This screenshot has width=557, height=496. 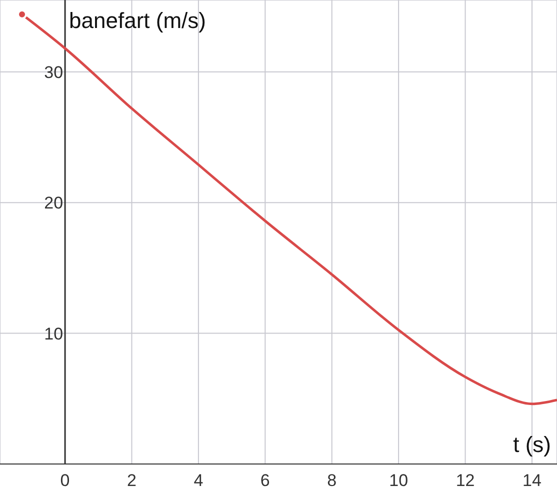 I want to click on x-tick-label: 10, so click(x=398, y=480).